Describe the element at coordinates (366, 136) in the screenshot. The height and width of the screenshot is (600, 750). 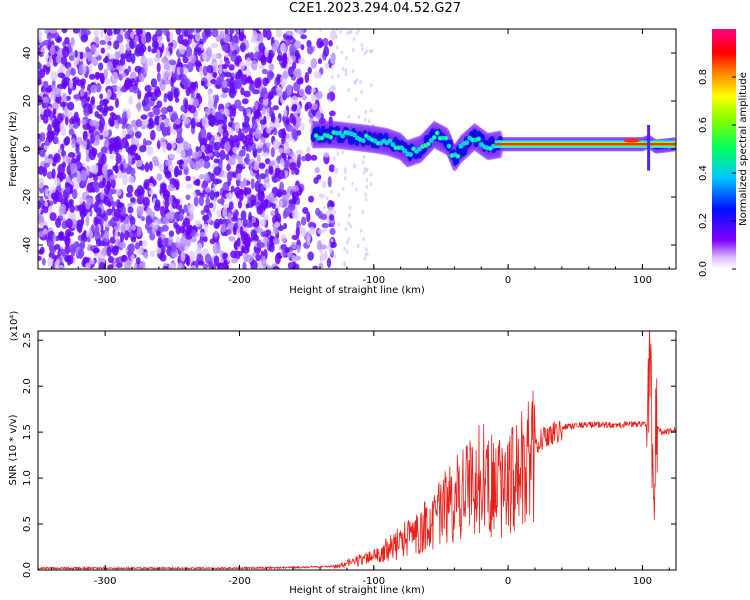
I see `ridge-green` at that location.